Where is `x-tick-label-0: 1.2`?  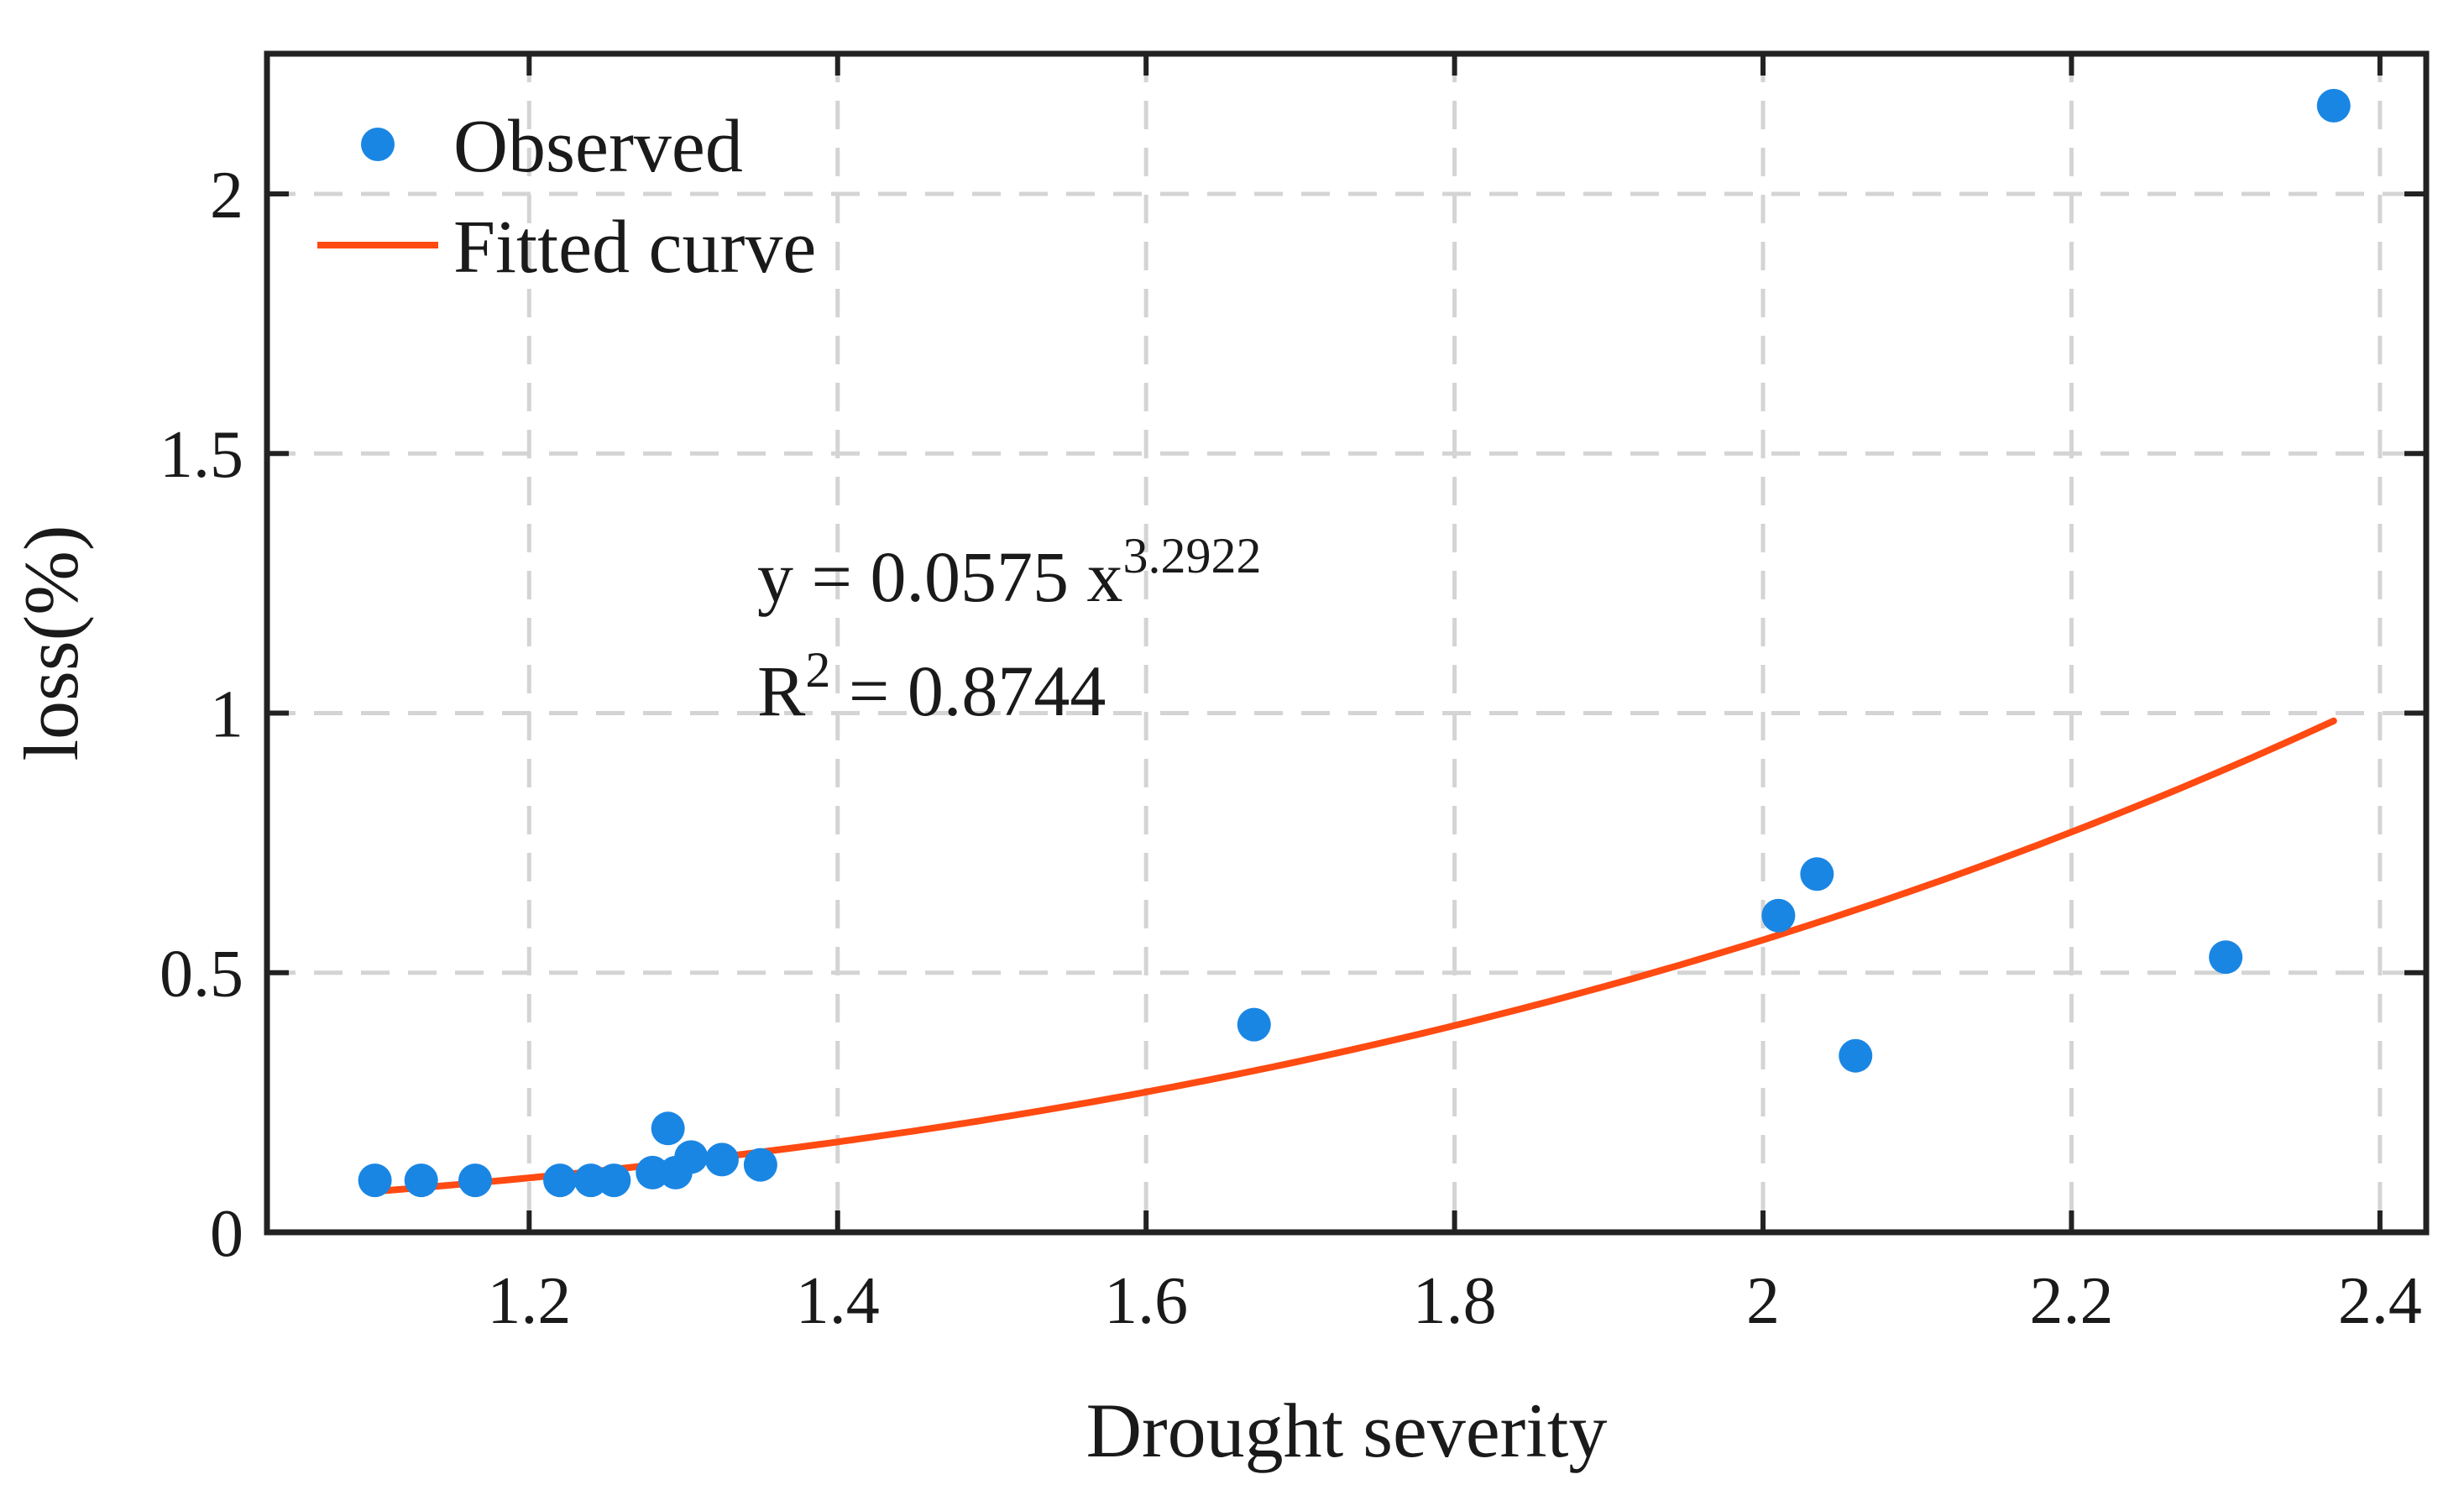
x-tick-label-0: 1.2 is located at coordinates (529, 1301).